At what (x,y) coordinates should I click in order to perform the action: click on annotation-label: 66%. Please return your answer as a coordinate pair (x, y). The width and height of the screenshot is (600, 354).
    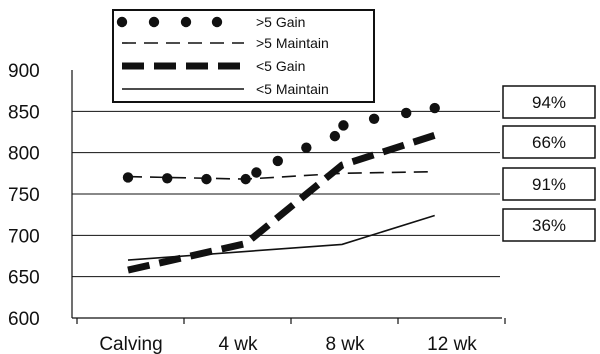
    Looking at the image, I should click on (549, 142).